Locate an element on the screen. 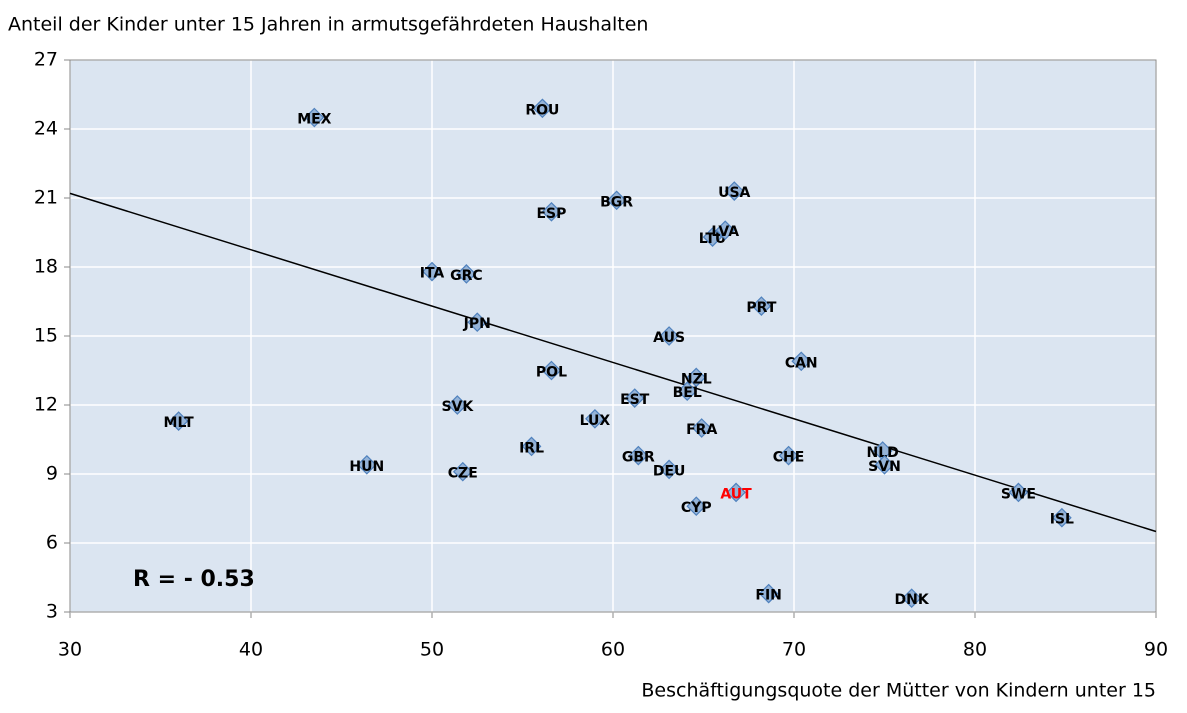 Image resolution: width=1187 pixels, height=713 pixels. annotation: R = - 0.53 is located at coordinates (194, 579).